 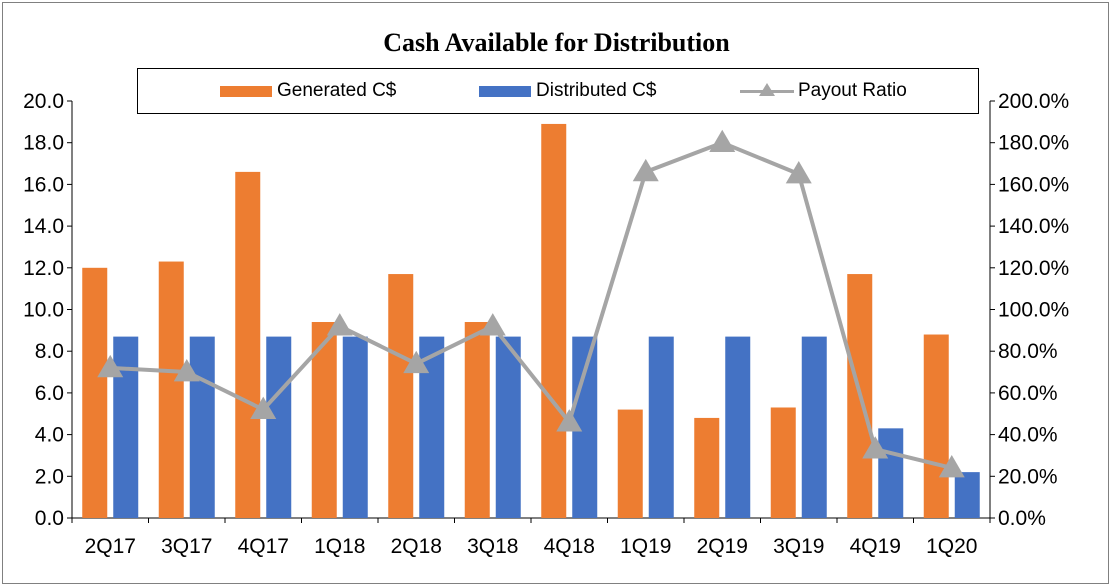 I want to click on x-tick-label: 2Q18, so click(x=416, y=546).